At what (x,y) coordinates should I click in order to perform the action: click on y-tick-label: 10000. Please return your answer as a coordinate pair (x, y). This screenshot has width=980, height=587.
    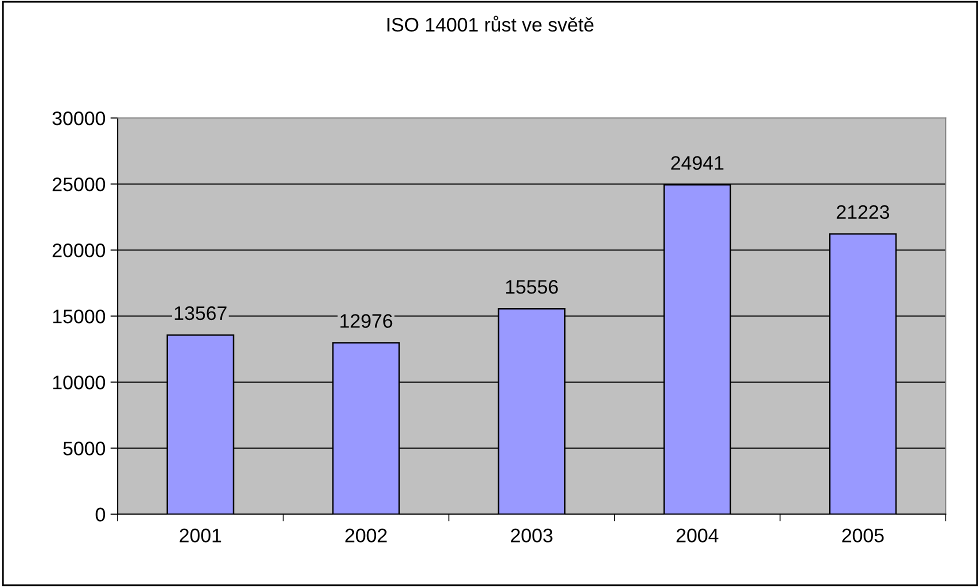
    Looking at the image, I should click on (79, 383).